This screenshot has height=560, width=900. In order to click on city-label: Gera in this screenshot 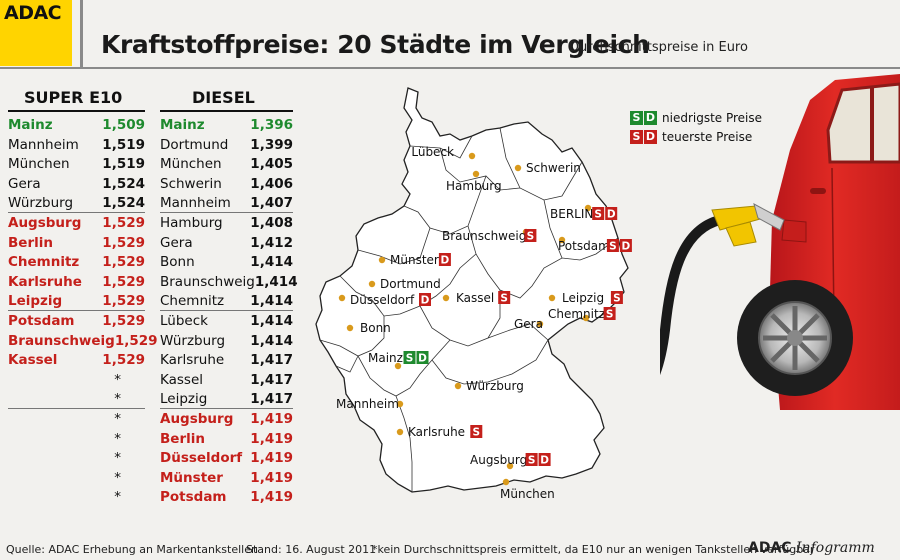, I will do `click(528, 324)`.